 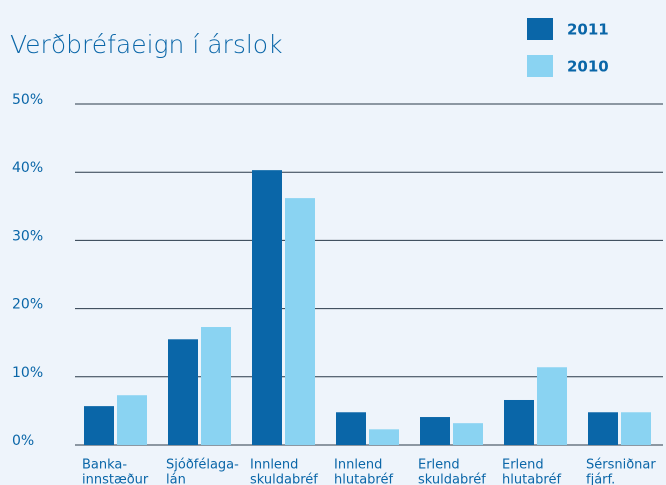 What do you see at coordinates (600, 479) in the screenshot?
I see `x-tick-label: fjárf.` at bounding box center [600, 479].